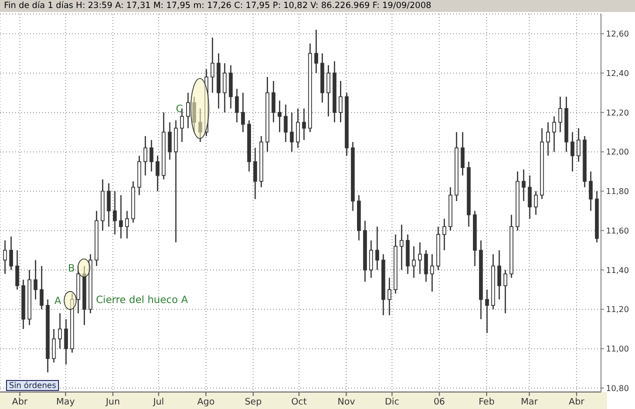 The height and width of the screenshot is (409, 635). Describe the element at coordinates (158, 402) in the screenshot. I see `x-tick-label: Jul` at that location.